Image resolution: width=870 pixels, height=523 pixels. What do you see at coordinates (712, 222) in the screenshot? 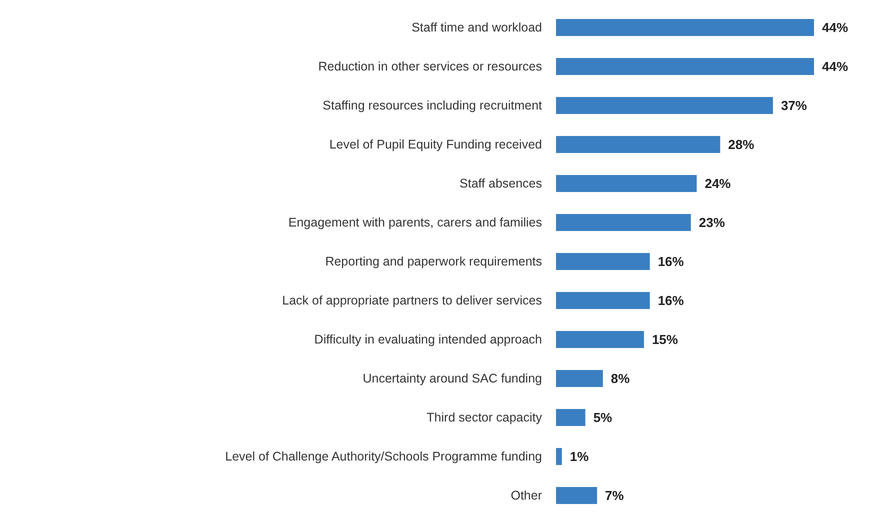
I see `data-label: 23%` at bounding box center [712, 222].